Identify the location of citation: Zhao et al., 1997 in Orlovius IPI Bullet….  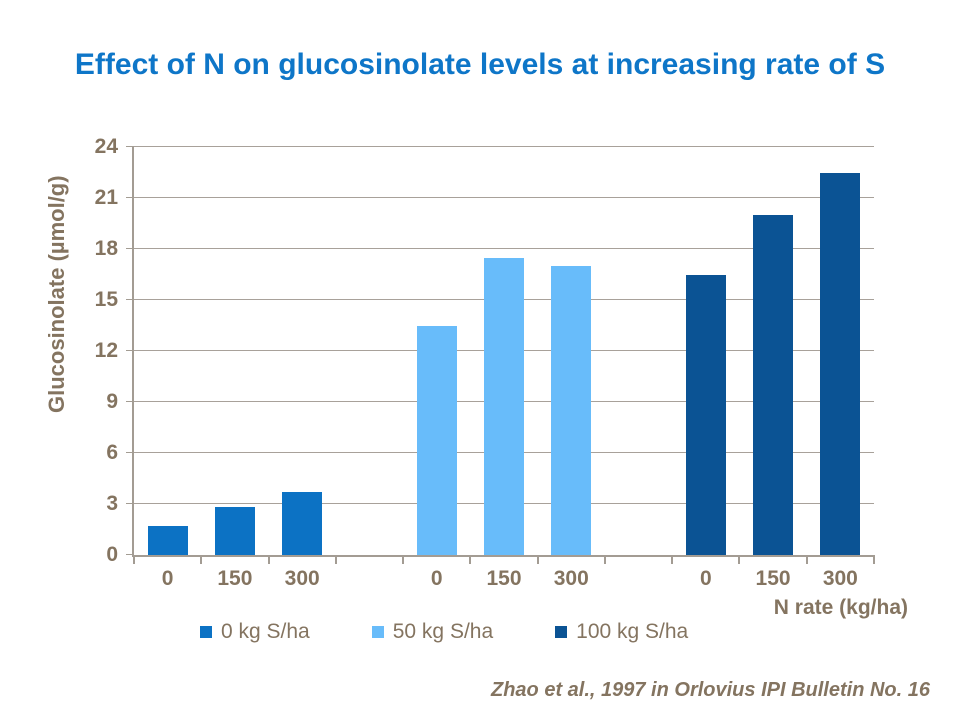
(710, 690).